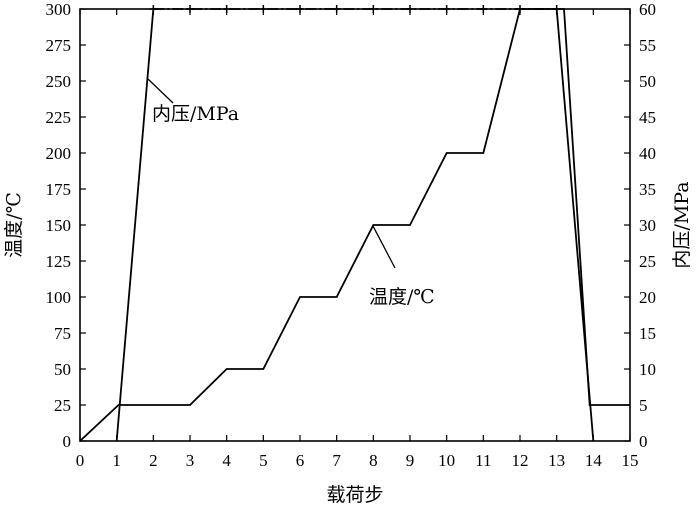  What do you see at coordinates (682, 224) in the screenshot?
I see `y-right-axis-title: 内压/MPa` at bounding box center [682, 224].